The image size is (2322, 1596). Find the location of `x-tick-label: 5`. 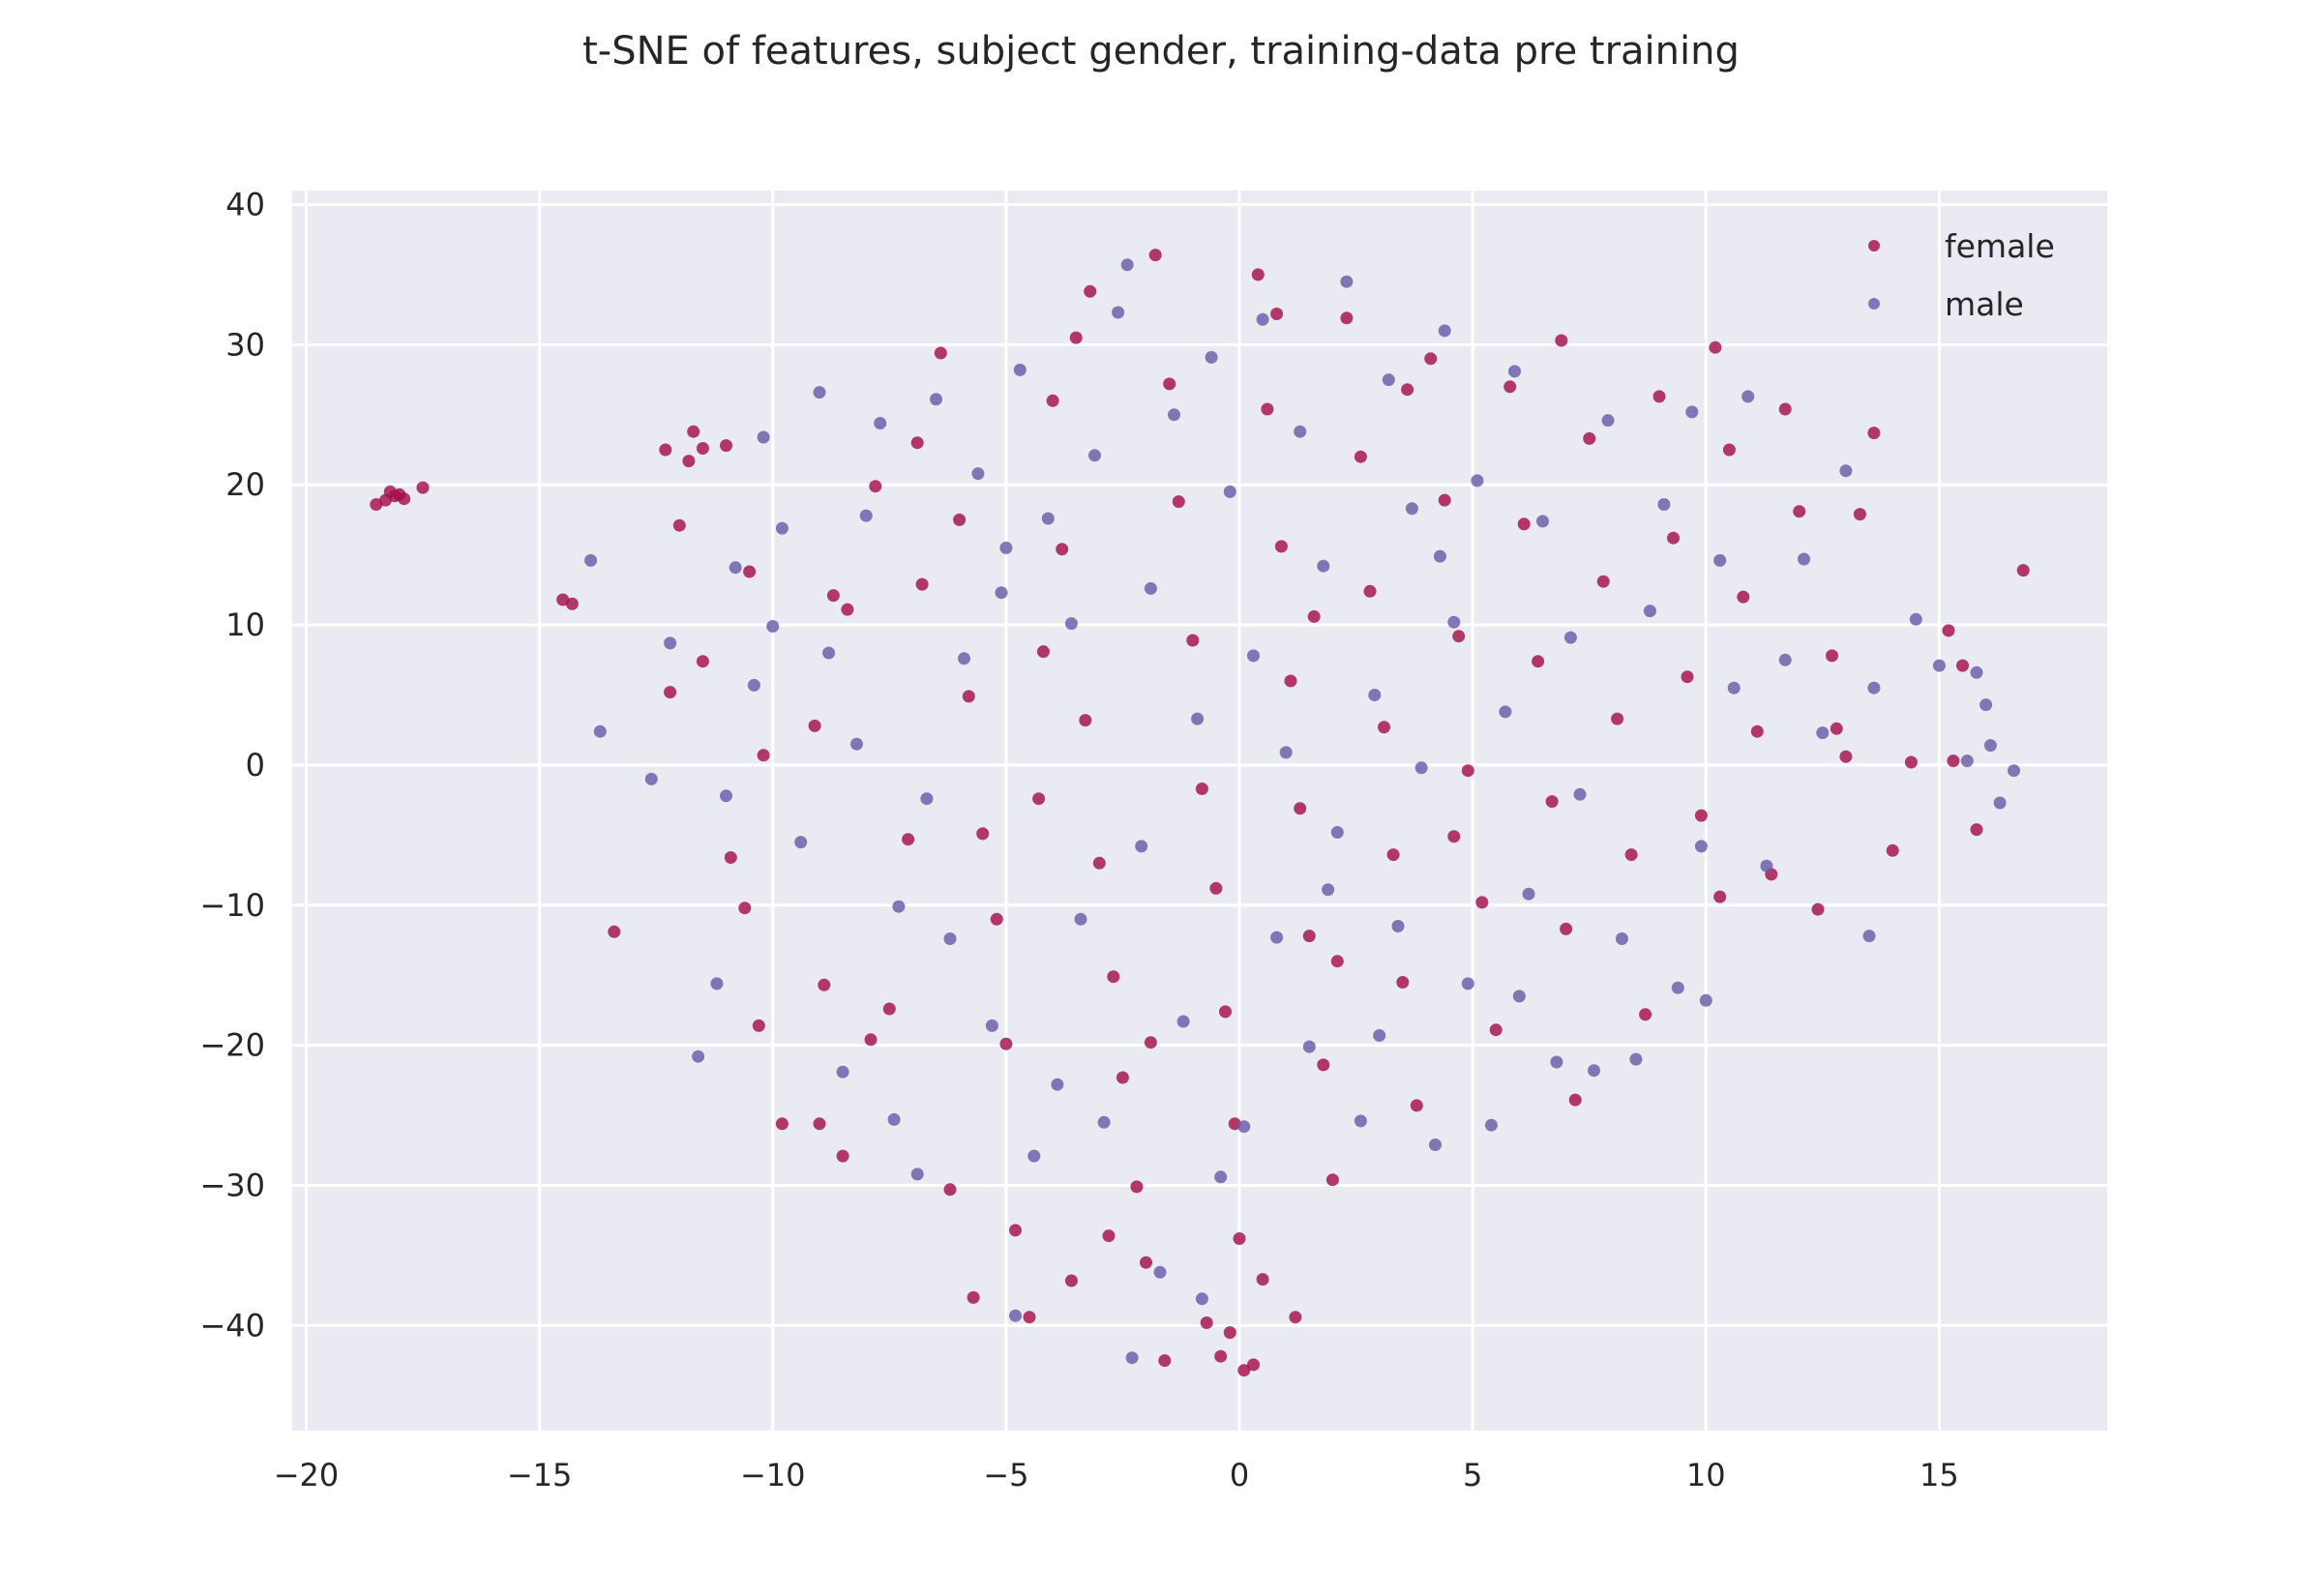

x-tick-label: 5 is located at coordinates (1472, 1475).